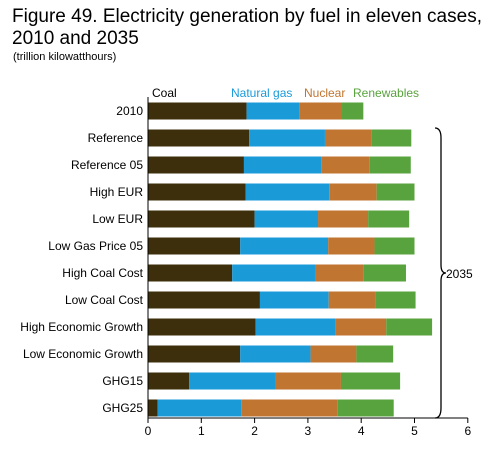 This screenshot has width=489, height=457. Describe the element at coordinates (122, 381) in the screenshot. I see `category-label-10: GHG15` at that location.